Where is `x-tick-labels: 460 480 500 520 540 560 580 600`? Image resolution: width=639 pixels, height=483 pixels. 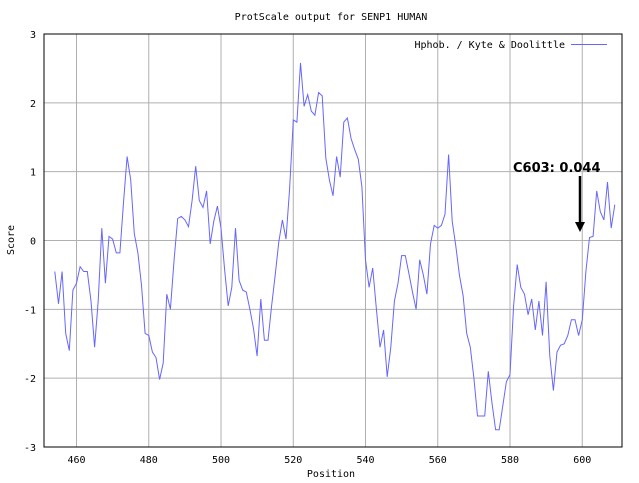
x-tick-labels: 460 480 500 520 540 560 580 600 is located at coordinates (329, 460).